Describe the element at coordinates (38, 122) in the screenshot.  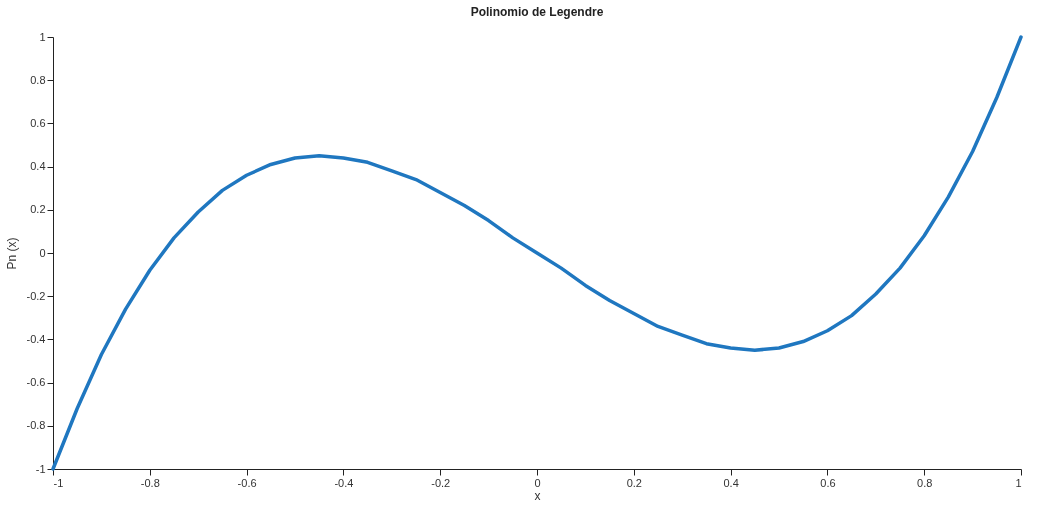
I see `y-tick-label: 0.6` at that location.